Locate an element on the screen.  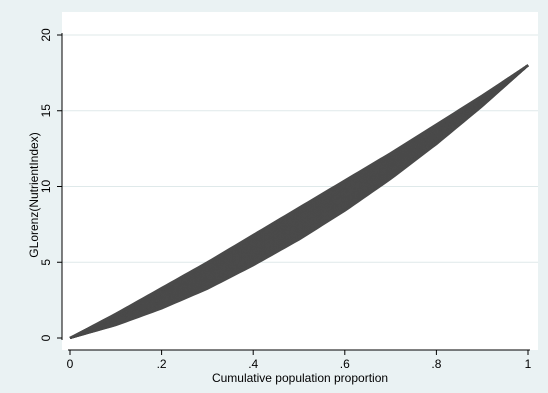
x-axis: 0 .2 .4 .6 .8 1 is located at coordinates (299, 360).